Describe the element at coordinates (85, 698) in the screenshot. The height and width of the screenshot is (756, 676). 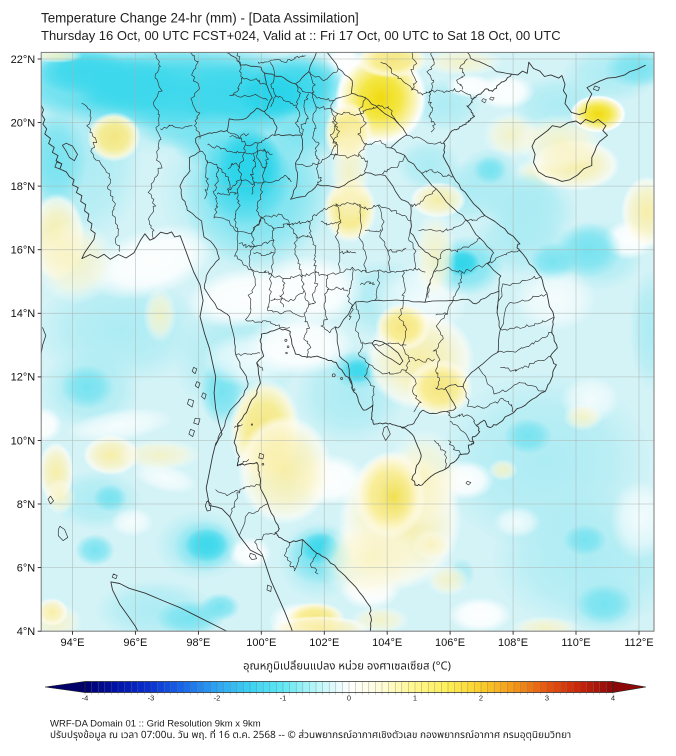
I see `svg-text: -4` at that location.